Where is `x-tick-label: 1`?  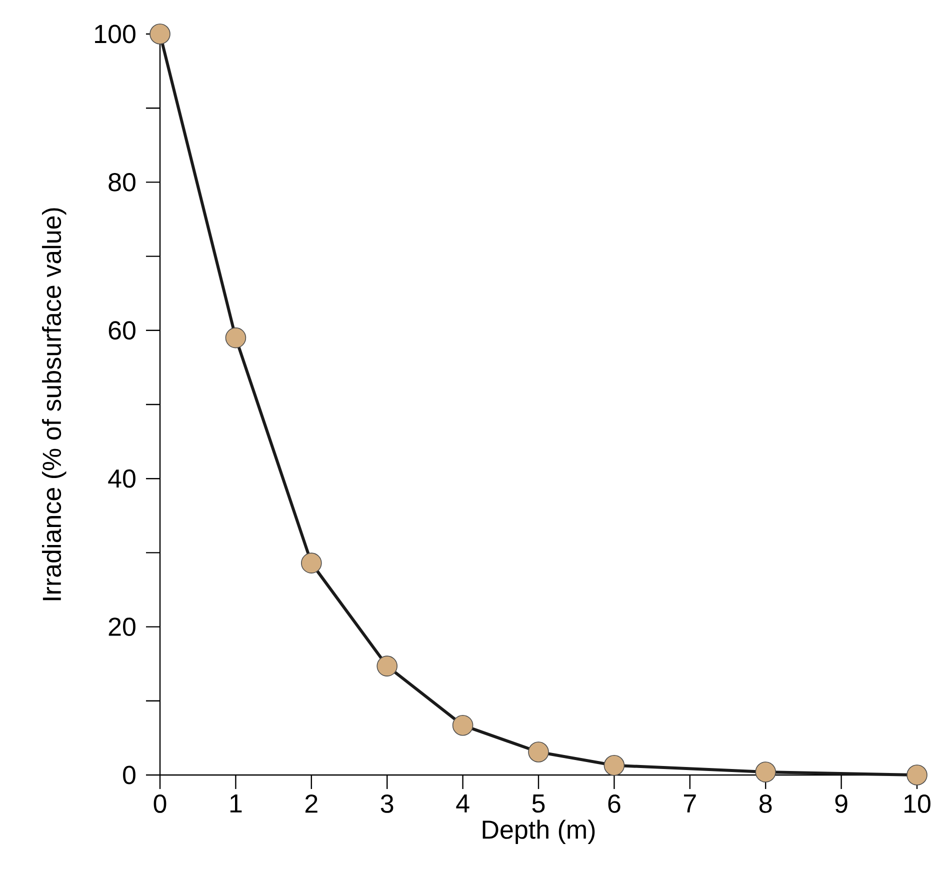
x-tick-label: 1 is located at coordinates (236, 803).